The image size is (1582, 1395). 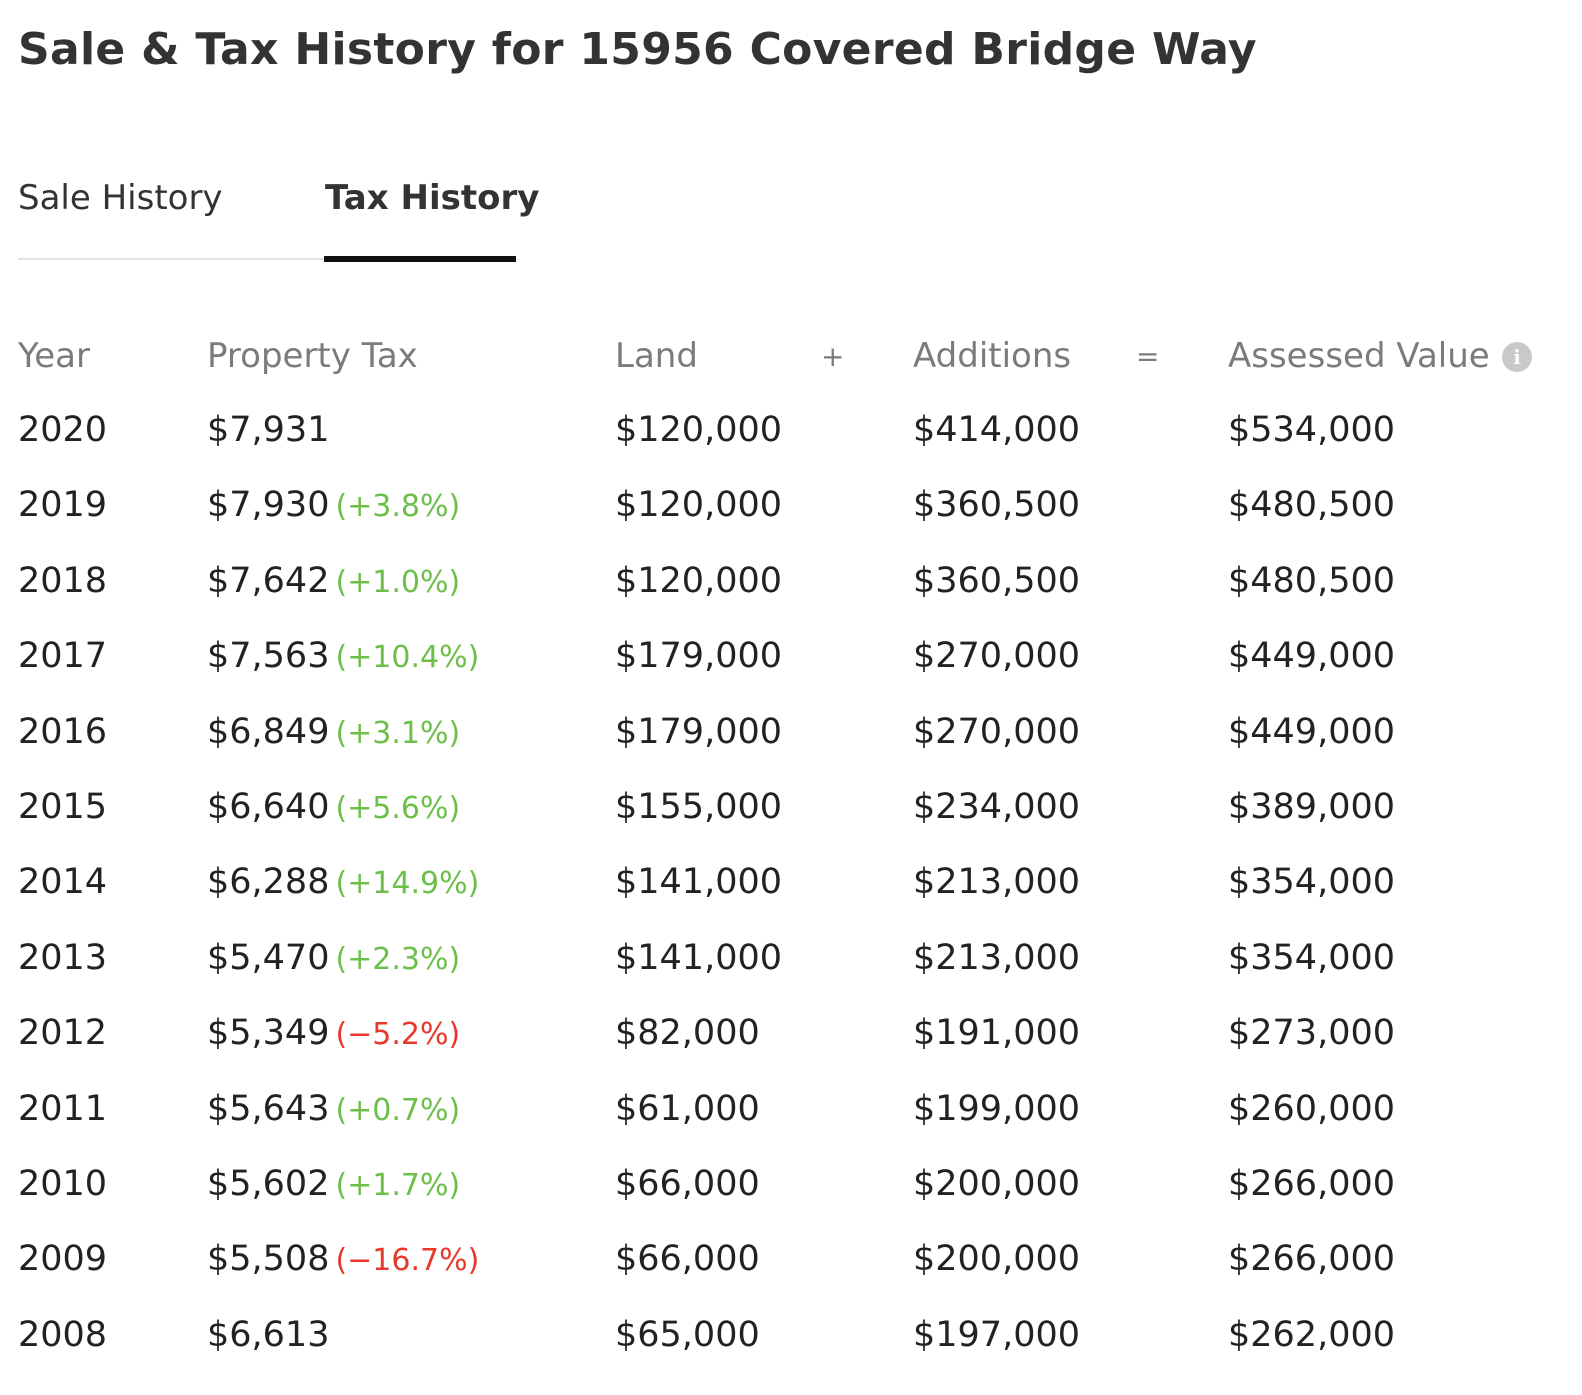 What do you see at coordinates (63, 958) in the screenshot?
I see `row-year: 2013` at bounding box center [63, 958].